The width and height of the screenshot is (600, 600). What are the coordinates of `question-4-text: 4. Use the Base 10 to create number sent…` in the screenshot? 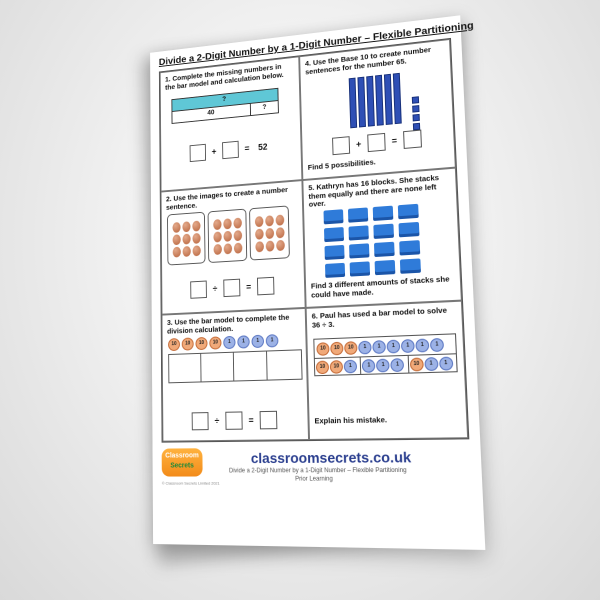 It's located at (368, 61).